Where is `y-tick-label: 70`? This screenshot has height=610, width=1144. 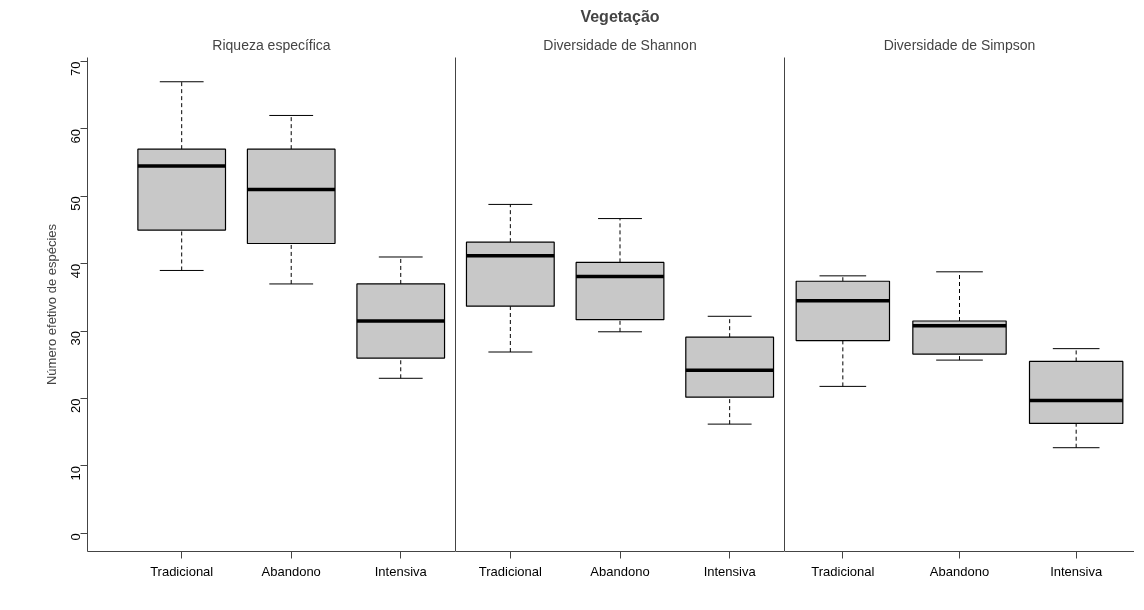 y-tick-label: 70 is located at coordinates (75, 68).